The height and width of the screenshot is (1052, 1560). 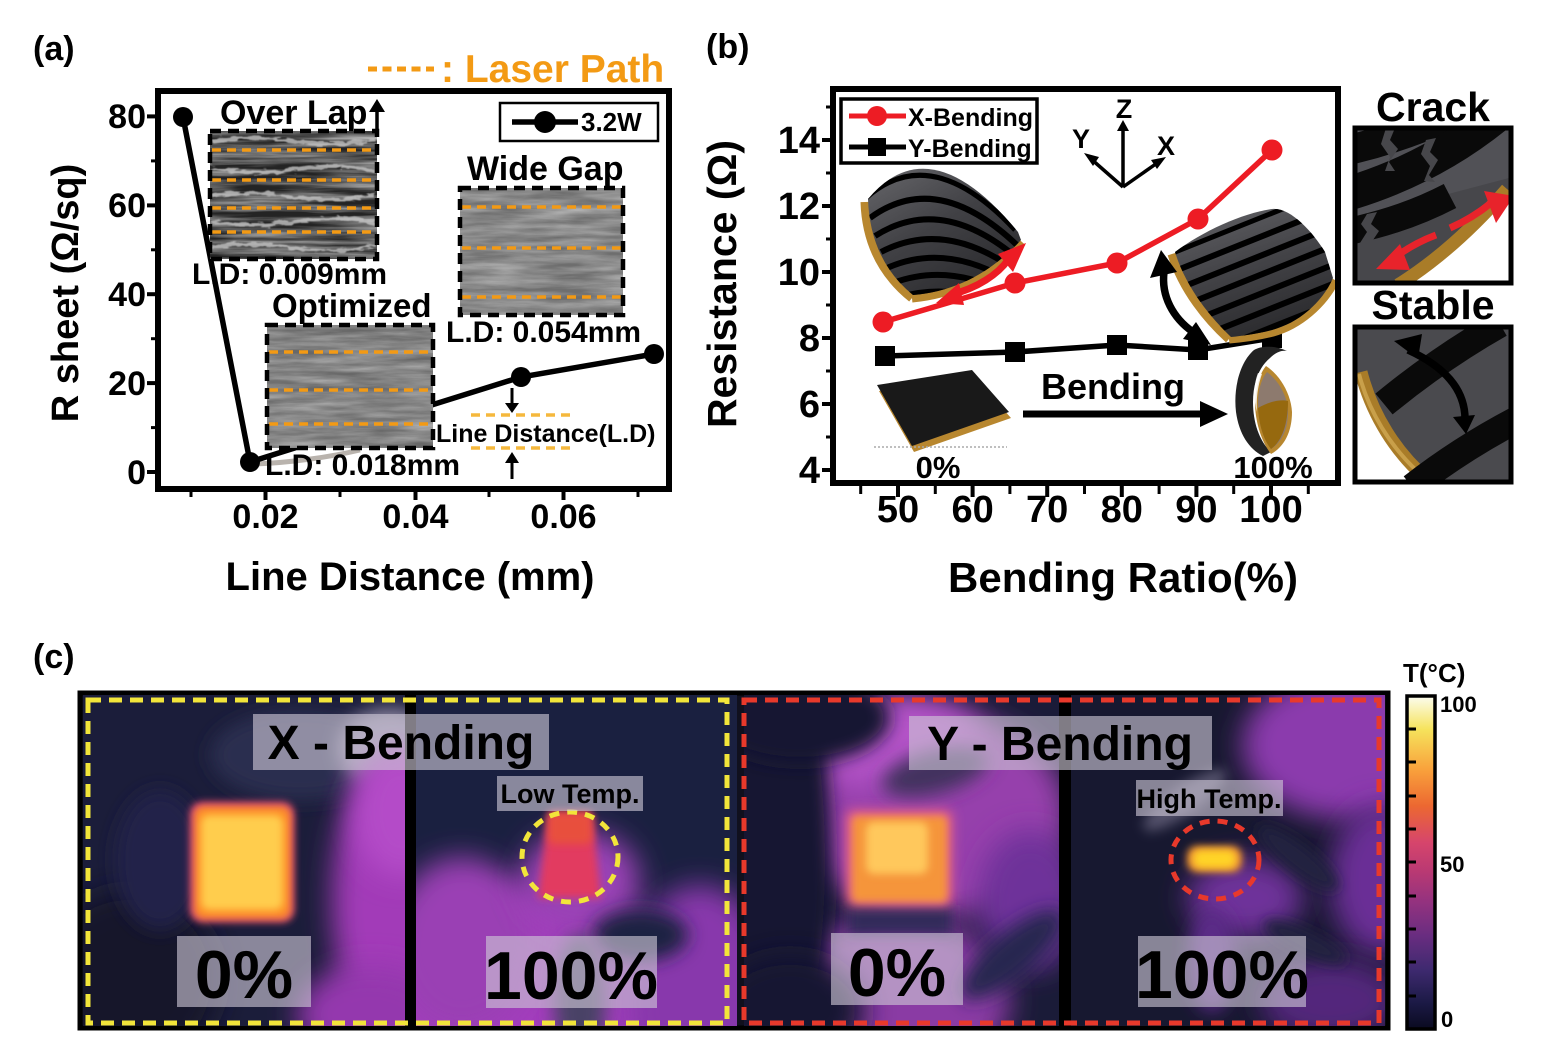 What do you see at coordinates (1209, 799) in the screenshot?
I see `svg-text: High Temp.` at bounding box center [1209, 799].